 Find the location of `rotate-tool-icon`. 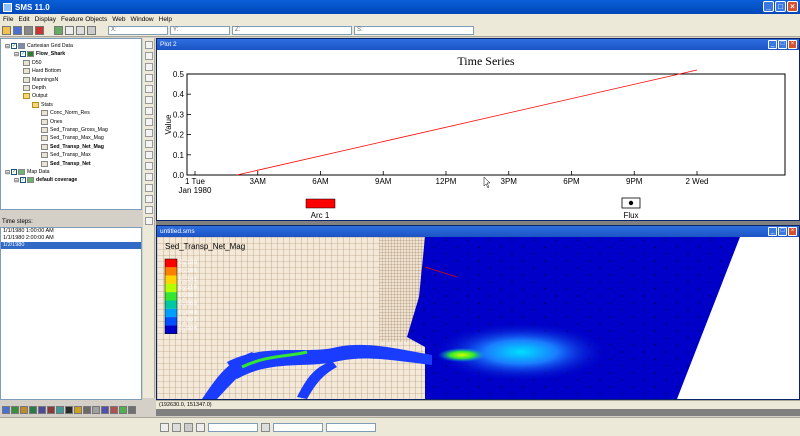

rotate-tool-icon is located at coordinates (149, 221).